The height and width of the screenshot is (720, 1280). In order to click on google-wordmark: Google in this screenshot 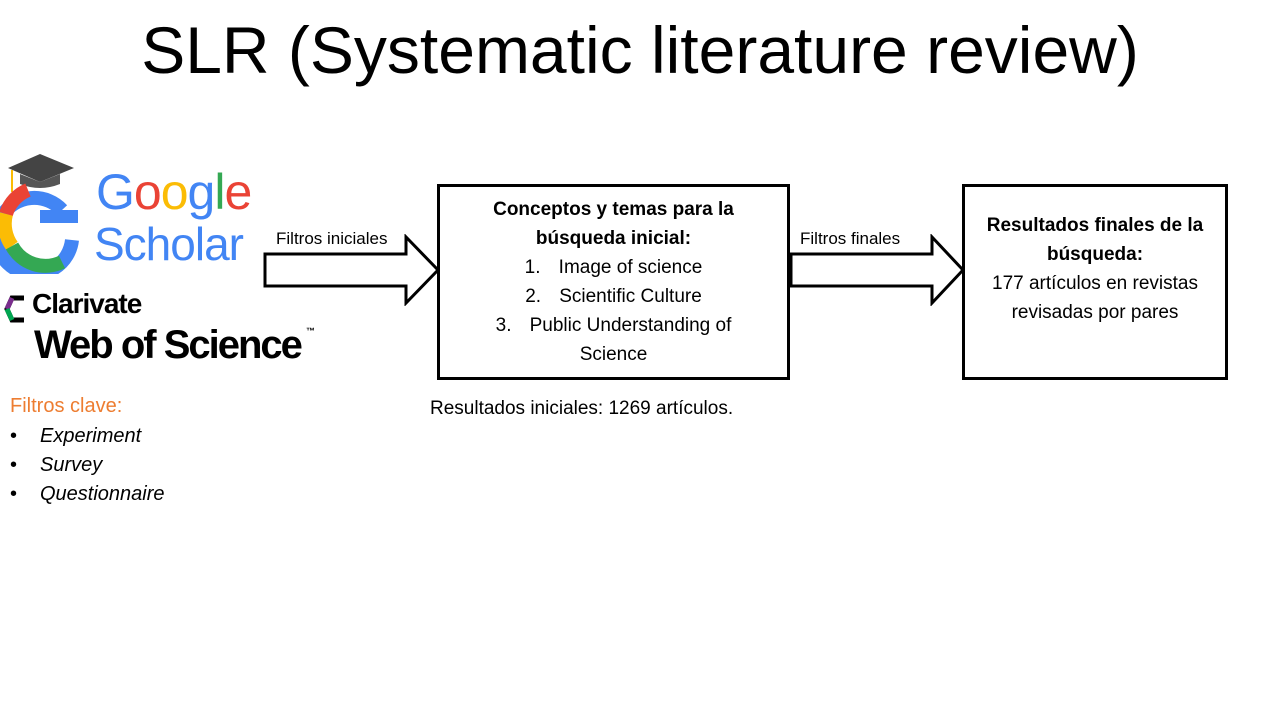, I will do `click(174, 192)`.